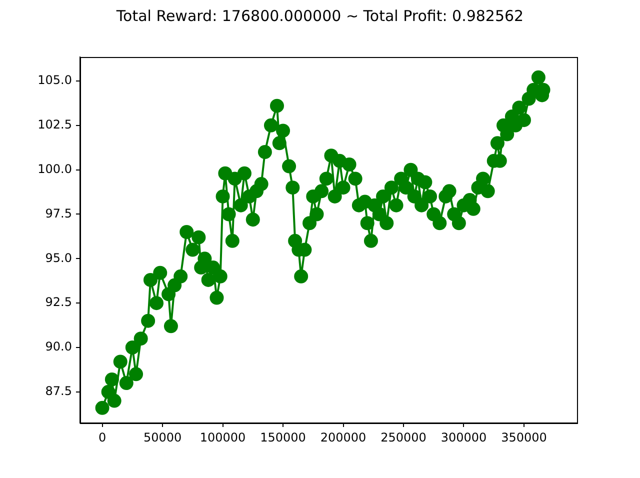 This screenshot has height=478, width=640. What do you see at coordinates (58, 302) in the screenshot?
I see `y-tick-label: 92.5` at bounding box center [58, 302].